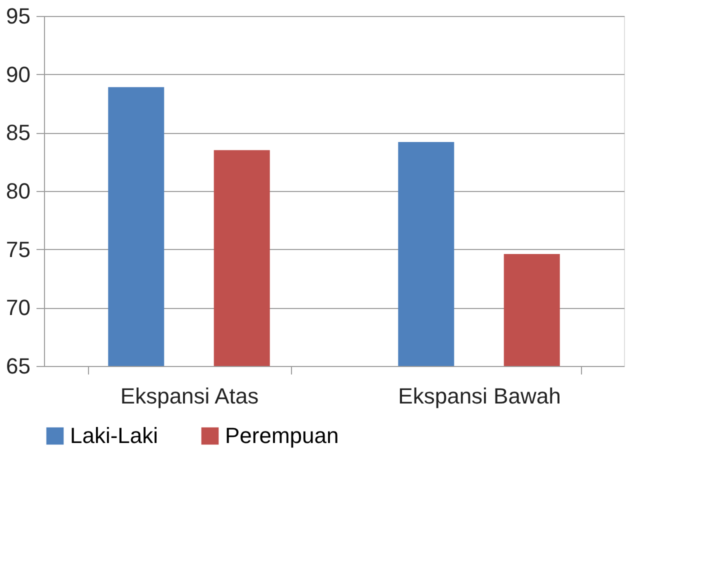 The height and width of the screenshot is (570, 716). What do you see at coordinates (189, 396) in the screenshot?
I see `x-tick-label: Ekspansi Atas` at bounding box center [189, 396].